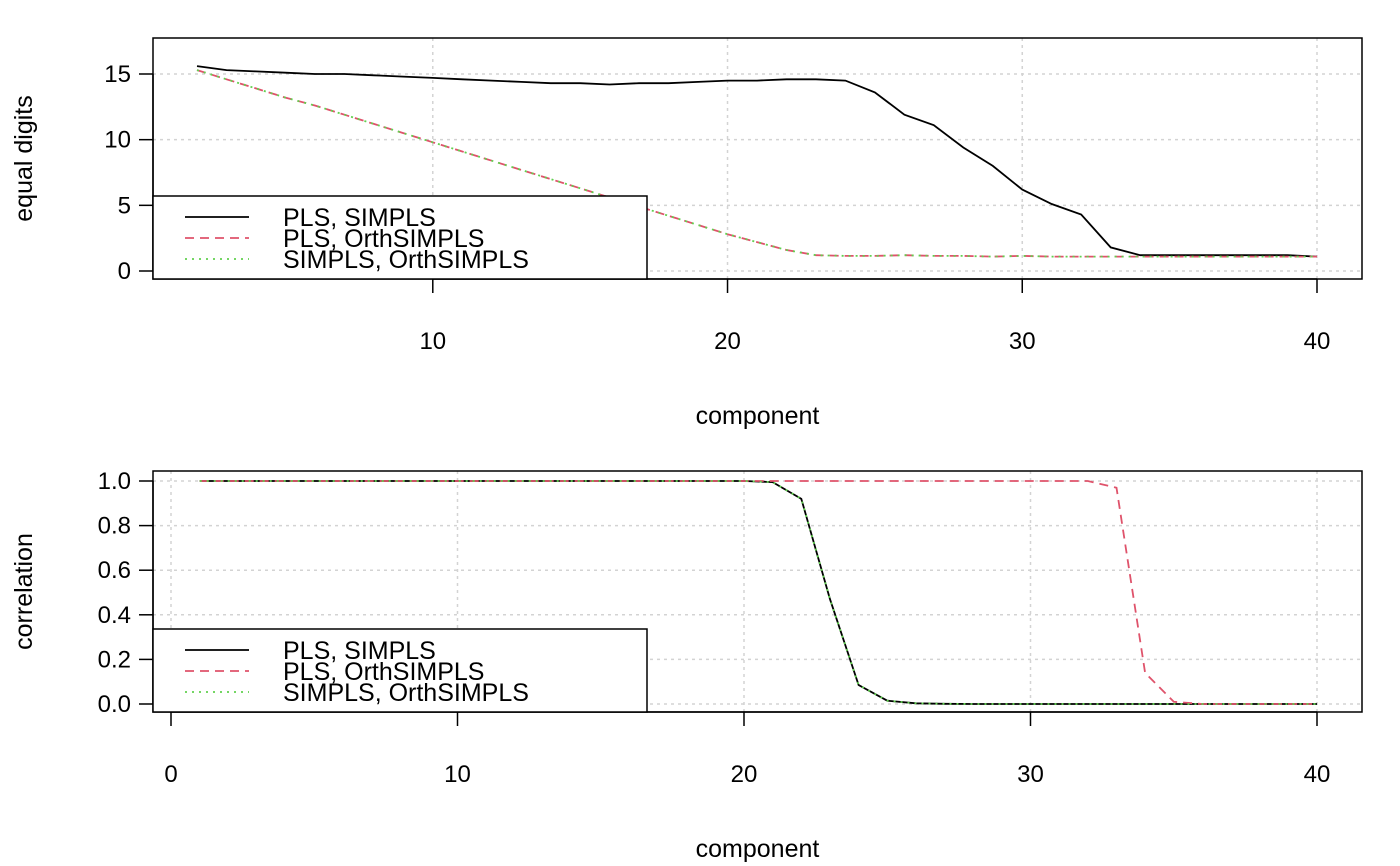 This screenshot has height=866, width=1400. What do you see at coordinates (117, 74) in the screenshot?
I see `y-tick-label: 15` at bounding box center [117, 74].